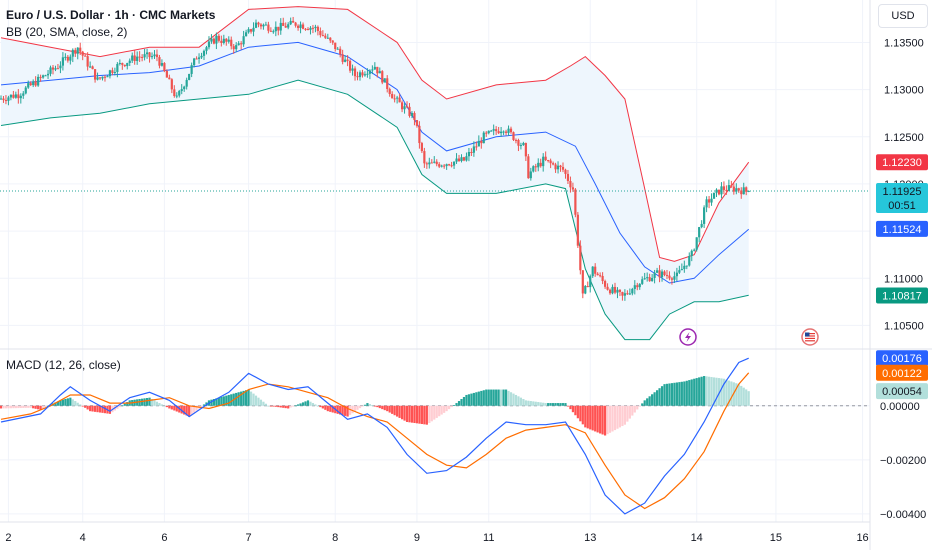 This screenshot has height=550, width=932. Describe the element at coordinates (903, 16) in the screenshot. I see `currency-button: USD` at that location.